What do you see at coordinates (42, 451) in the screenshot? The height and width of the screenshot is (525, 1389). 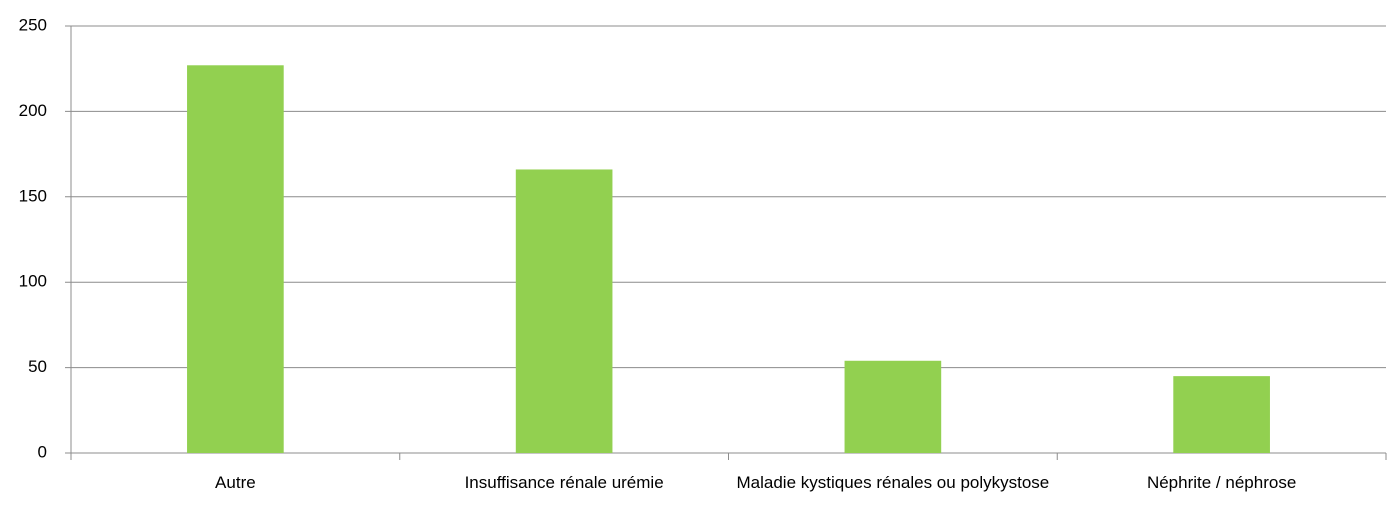 I see `y-tick-label: 0` at bounding box center [42, 451].